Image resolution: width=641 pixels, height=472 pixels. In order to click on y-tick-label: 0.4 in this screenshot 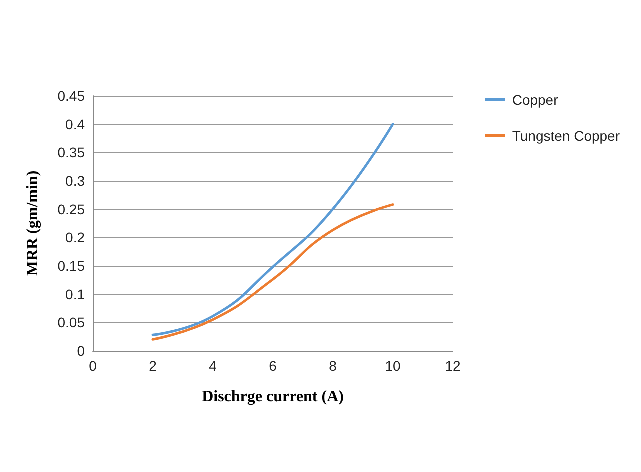, I will do `click(76, 124)`.